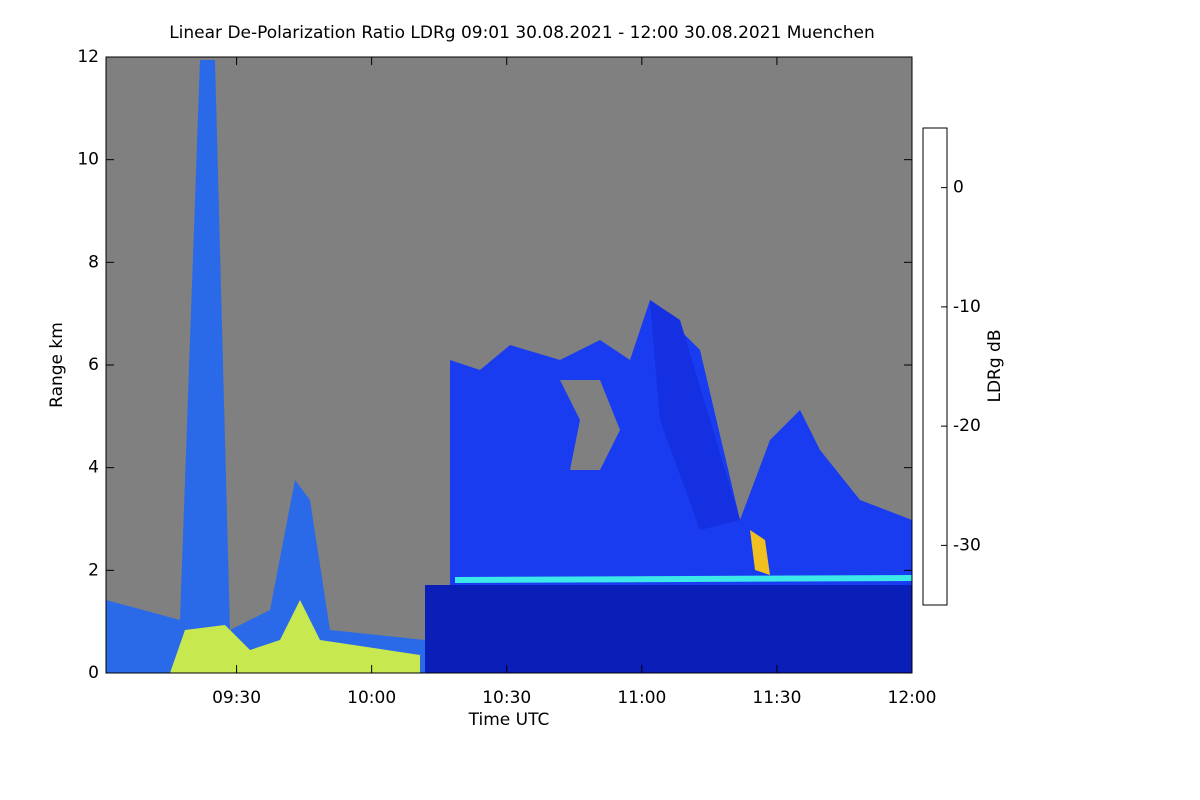 This screenshot has width=1200, height=800. I want to click on y-tick-label: 12, so click(88, 57).